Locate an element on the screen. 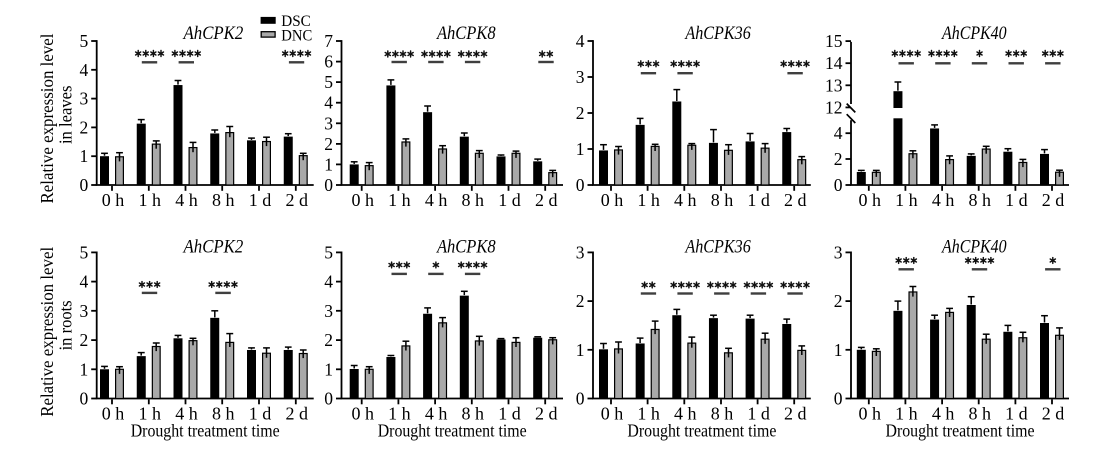 Image resolution: width=1105 pixels, height=456 pixels. svg-text: 14 is located at coordinates (834, 63).